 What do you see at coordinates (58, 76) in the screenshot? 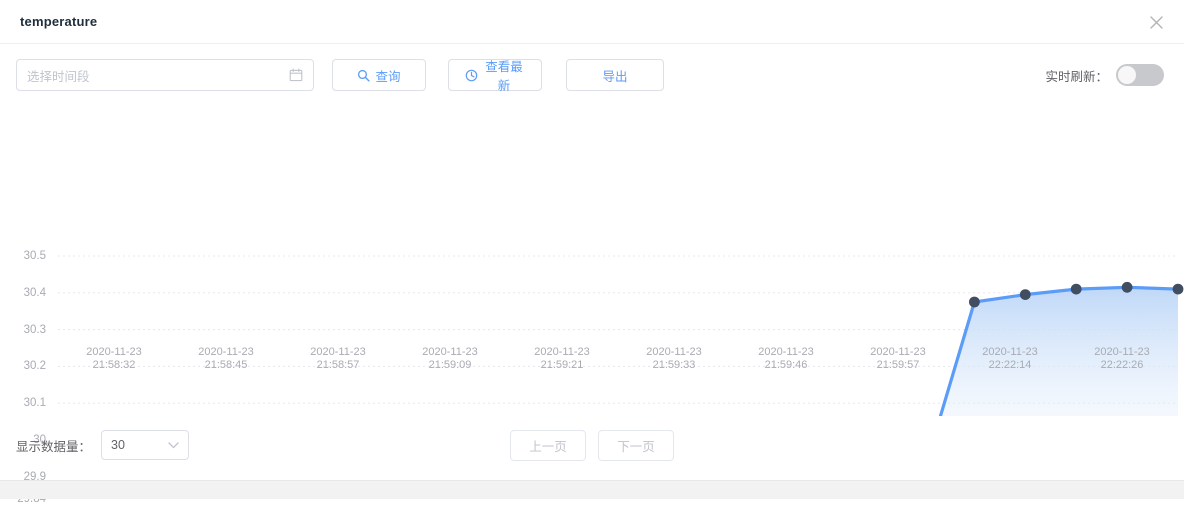
I see `date-range-placeholder: 选择时间段` at bounding box center [58, 76].